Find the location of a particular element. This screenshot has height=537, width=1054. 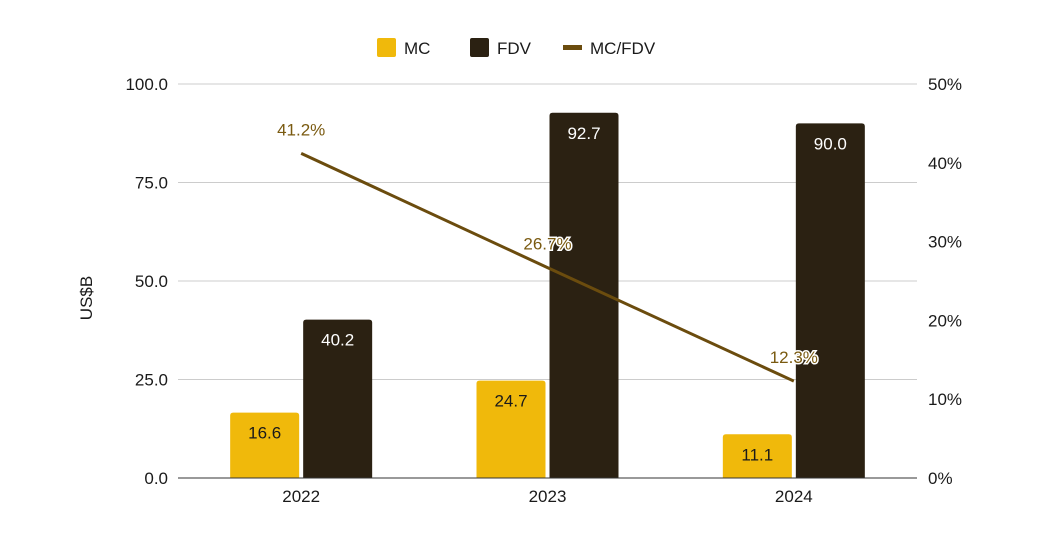

legend-item-fdv: FDV is located at coordinates (501, 48).